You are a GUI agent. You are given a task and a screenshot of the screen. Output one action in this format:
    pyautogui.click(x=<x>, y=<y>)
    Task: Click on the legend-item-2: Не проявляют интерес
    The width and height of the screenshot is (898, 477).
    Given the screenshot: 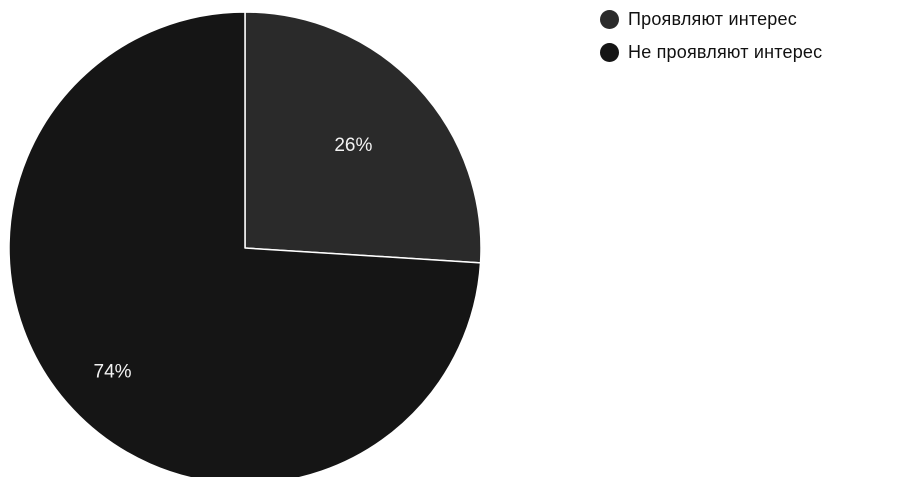 What is the action you would take?
    pyautogui.click(x=711, y=52)
    